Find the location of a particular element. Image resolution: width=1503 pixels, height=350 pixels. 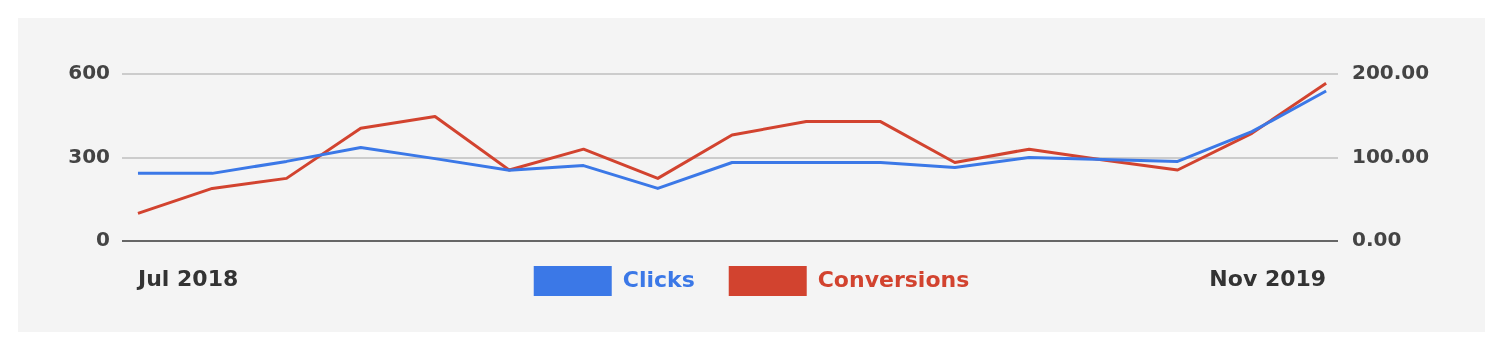

y-tick-label: 0 is located at coordinates (103, 239).